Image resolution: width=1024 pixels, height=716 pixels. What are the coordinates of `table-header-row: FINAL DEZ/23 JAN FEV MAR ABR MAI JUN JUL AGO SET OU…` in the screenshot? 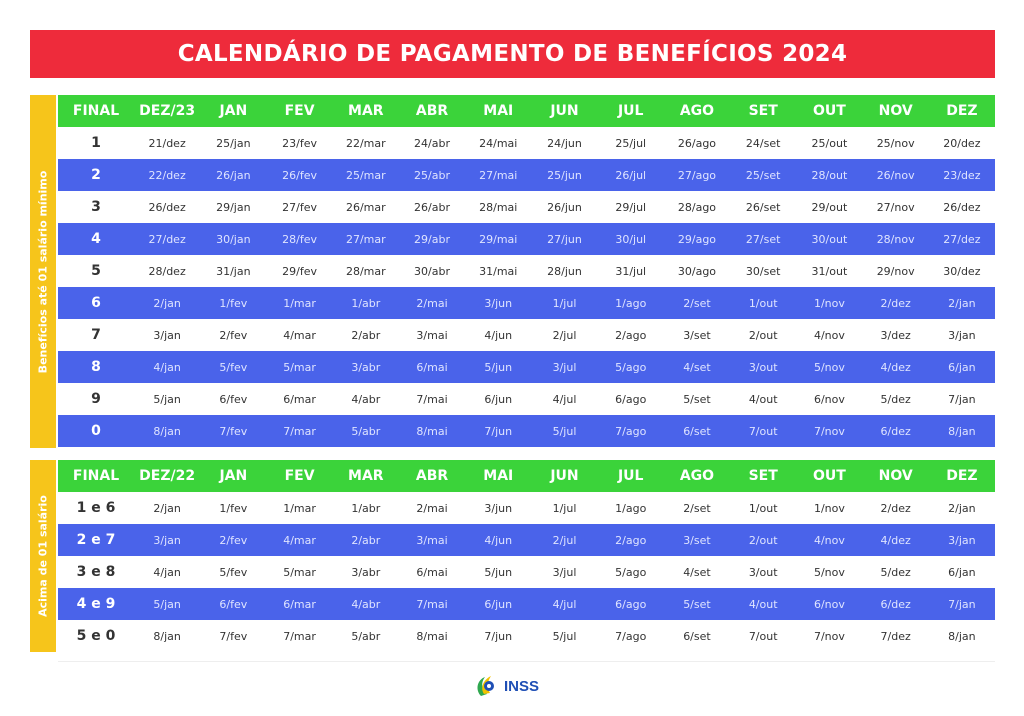 It's located at (526, 111).